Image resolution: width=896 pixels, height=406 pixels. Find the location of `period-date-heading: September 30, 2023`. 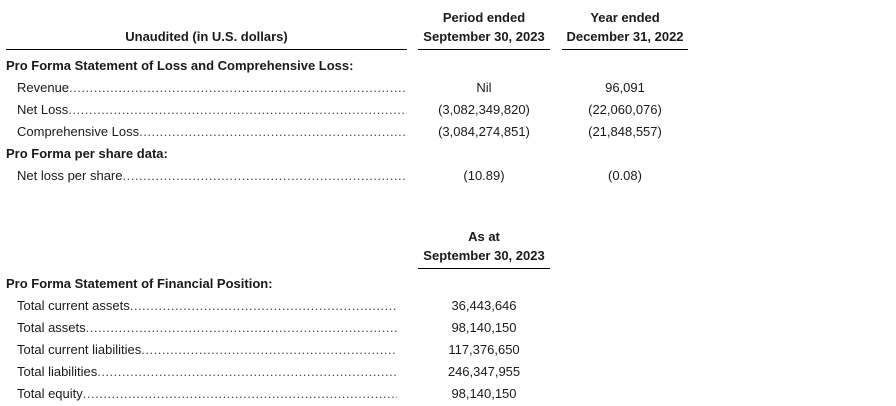

period-date-heading: September 30, 2023 is located at coordinates (484, 39).